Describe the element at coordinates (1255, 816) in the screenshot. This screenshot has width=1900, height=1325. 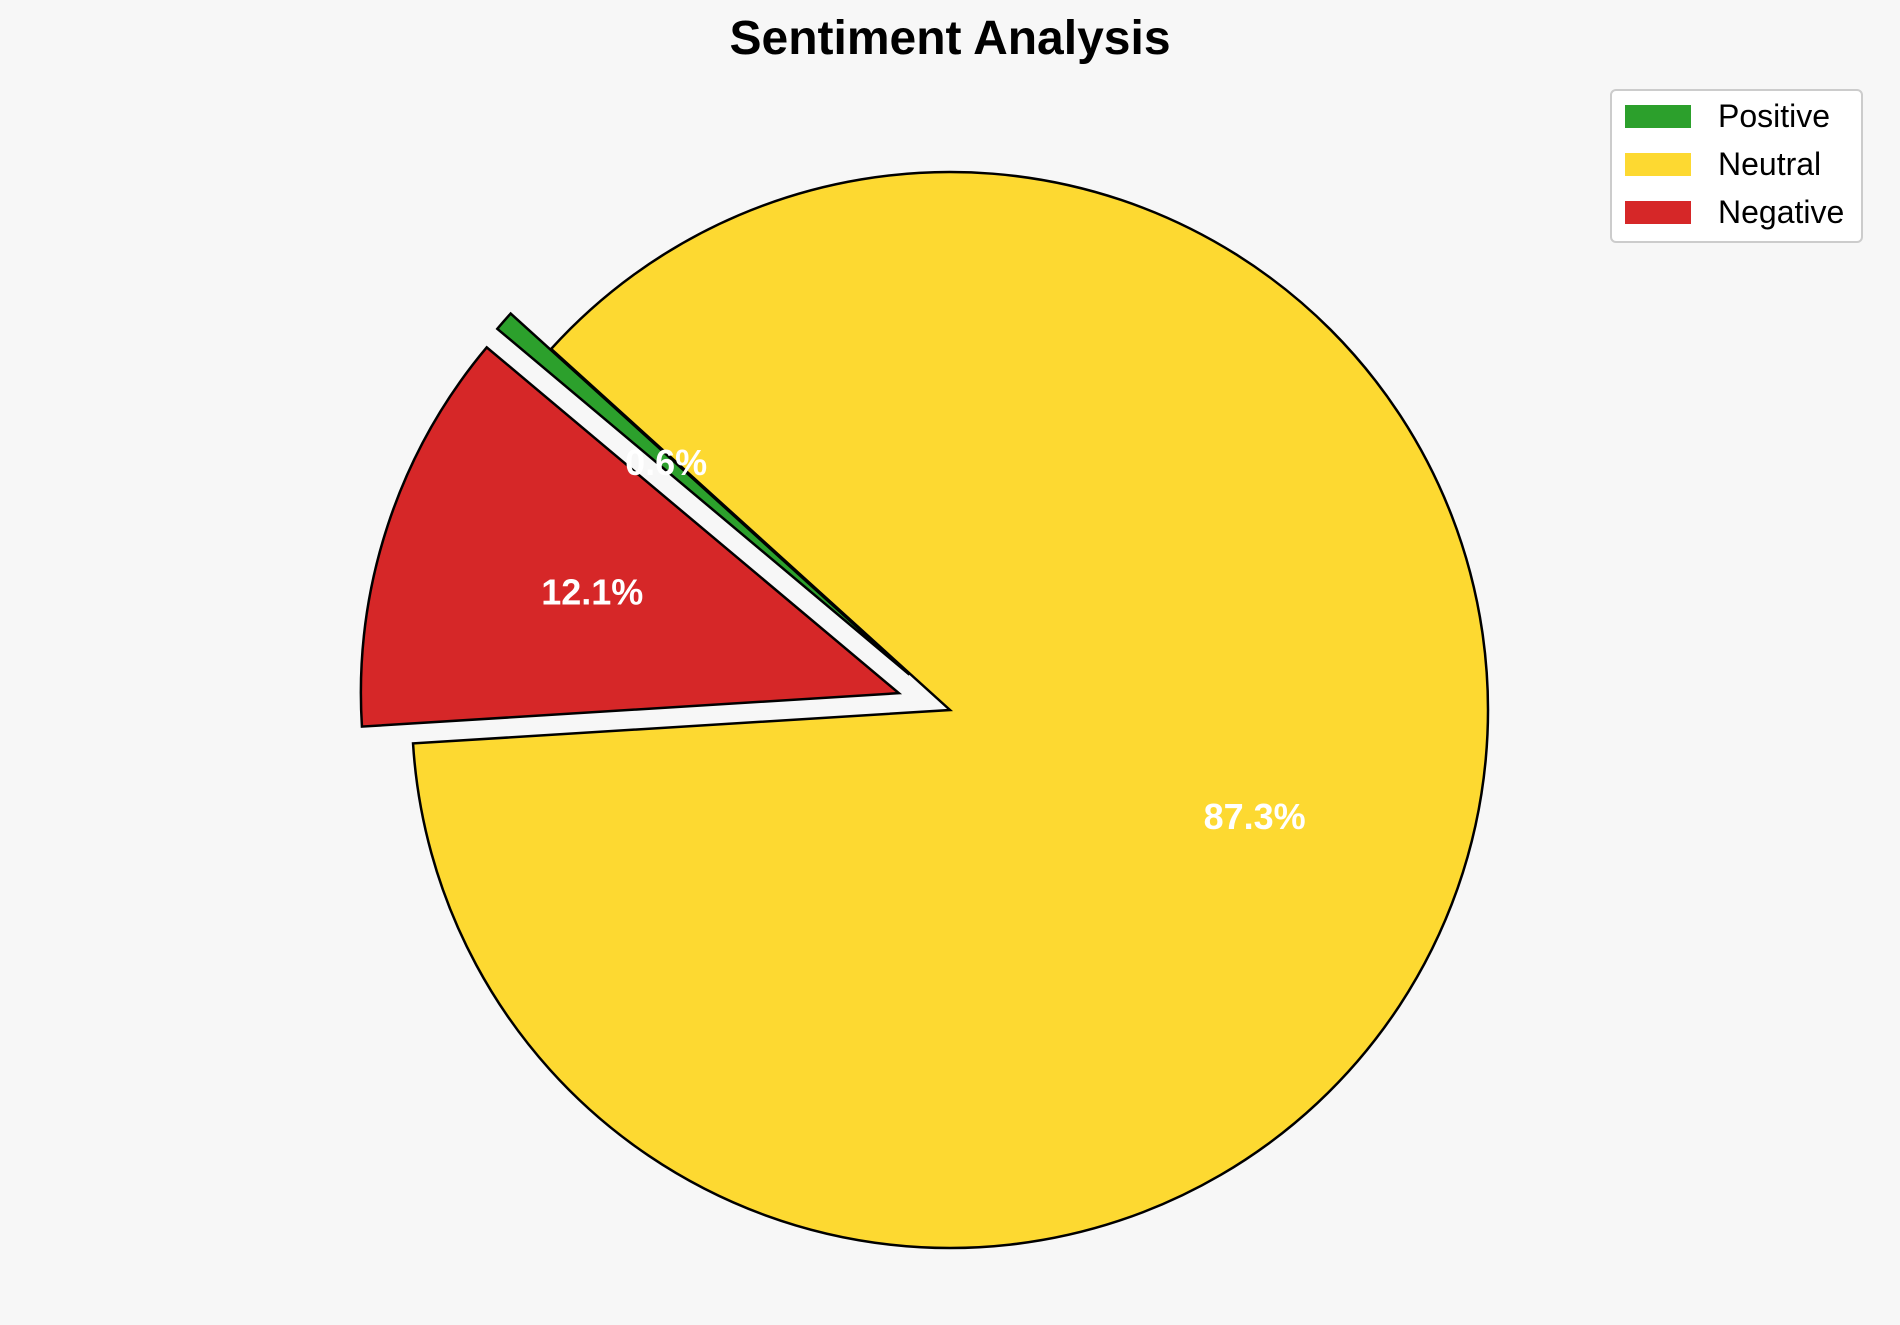
I see `slice-label-neutral: 87.3%` at that location.